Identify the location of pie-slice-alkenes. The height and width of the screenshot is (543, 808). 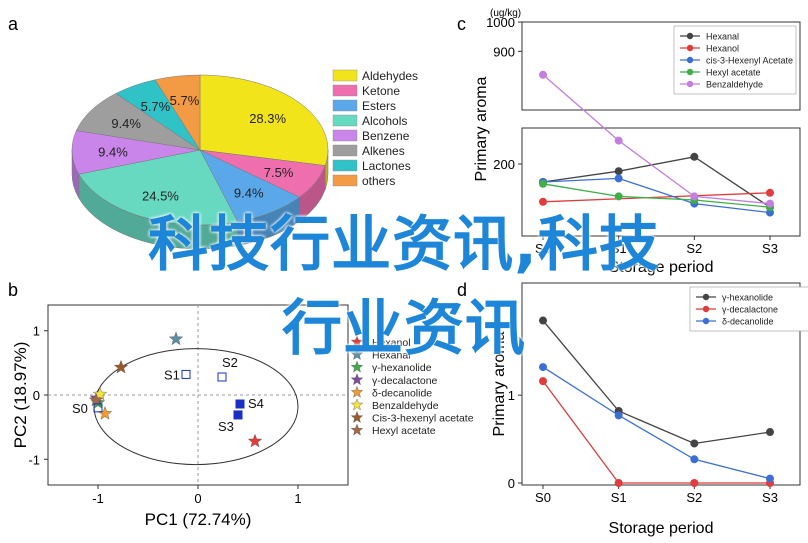
(138, 122).